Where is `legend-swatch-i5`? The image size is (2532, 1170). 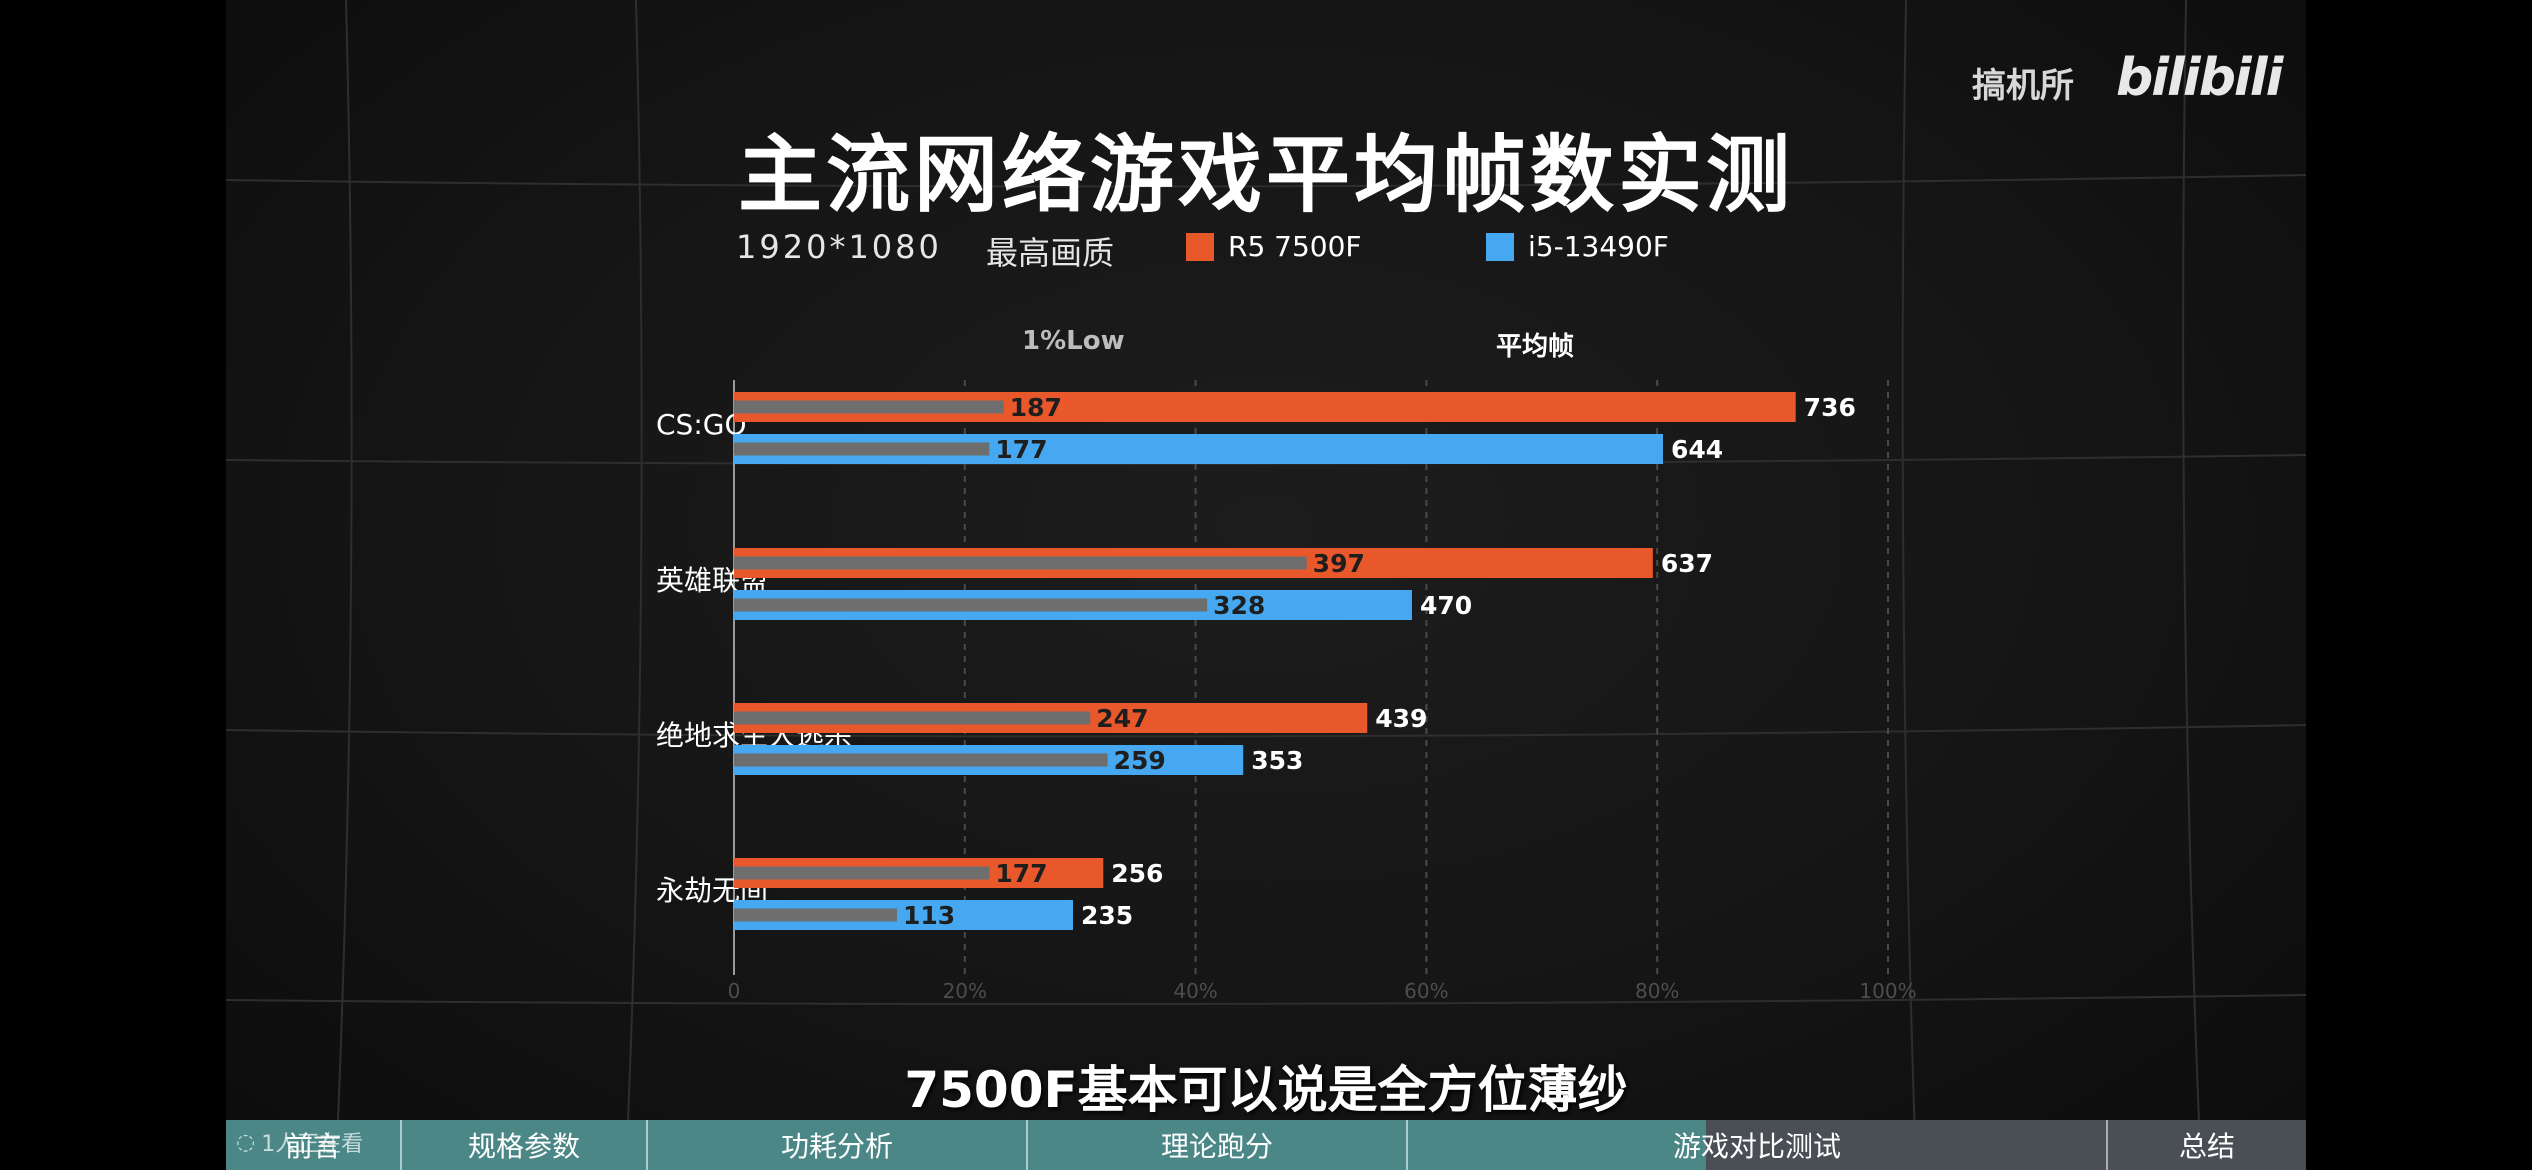 legend-swatch-i5 is located at coordinates (1500, 246).